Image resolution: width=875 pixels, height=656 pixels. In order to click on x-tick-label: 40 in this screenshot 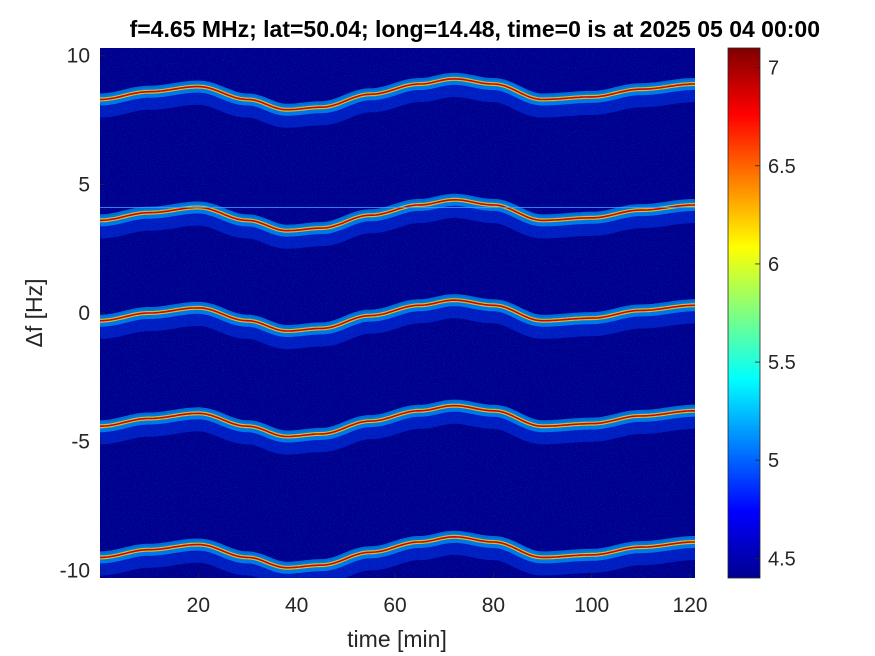, I will do `click(296, 605)`.